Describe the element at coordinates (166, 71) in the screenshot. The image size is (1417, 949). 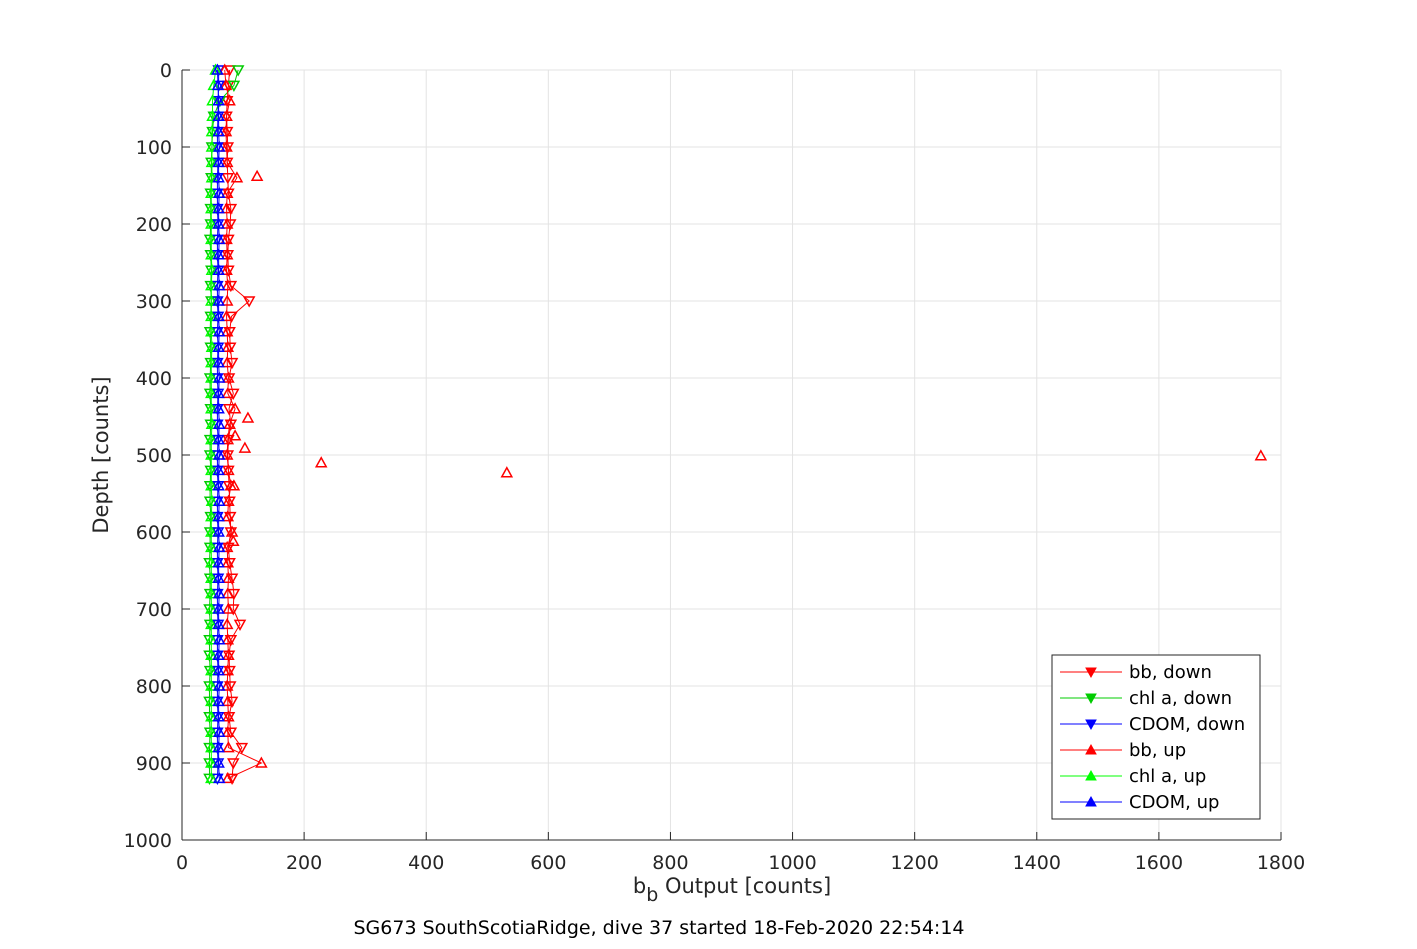
I see `y-tick-label: 0` at that location.